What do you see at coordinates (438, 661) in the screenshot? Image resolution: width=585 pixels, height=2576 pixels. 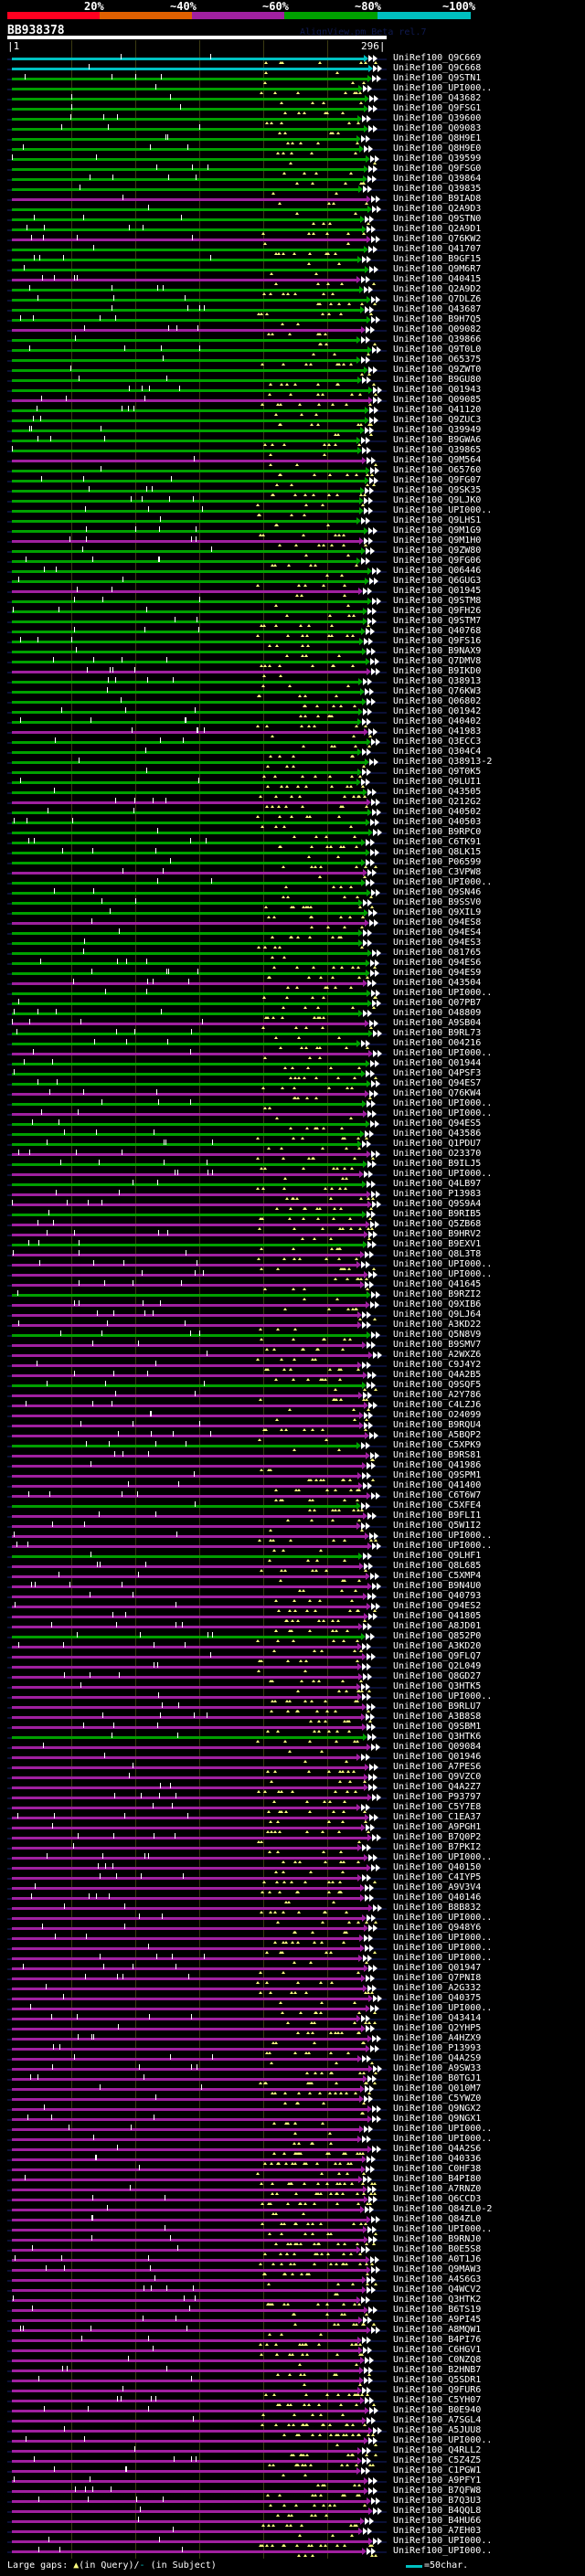 I see `hit-label: UniRef100_Q7DMV8` at bounding box center [438, 661].